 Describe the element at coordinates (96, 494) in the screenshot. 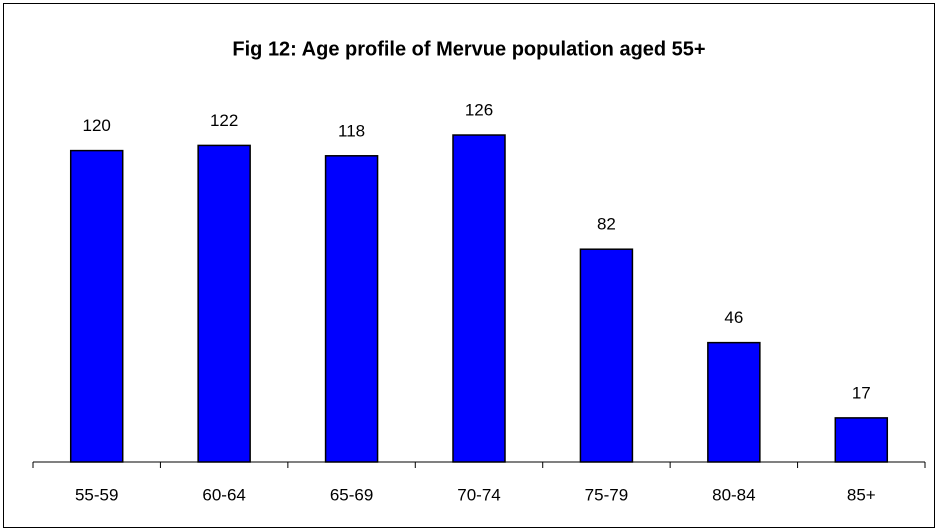

I see `x-tick-label: 55-59` at that location.